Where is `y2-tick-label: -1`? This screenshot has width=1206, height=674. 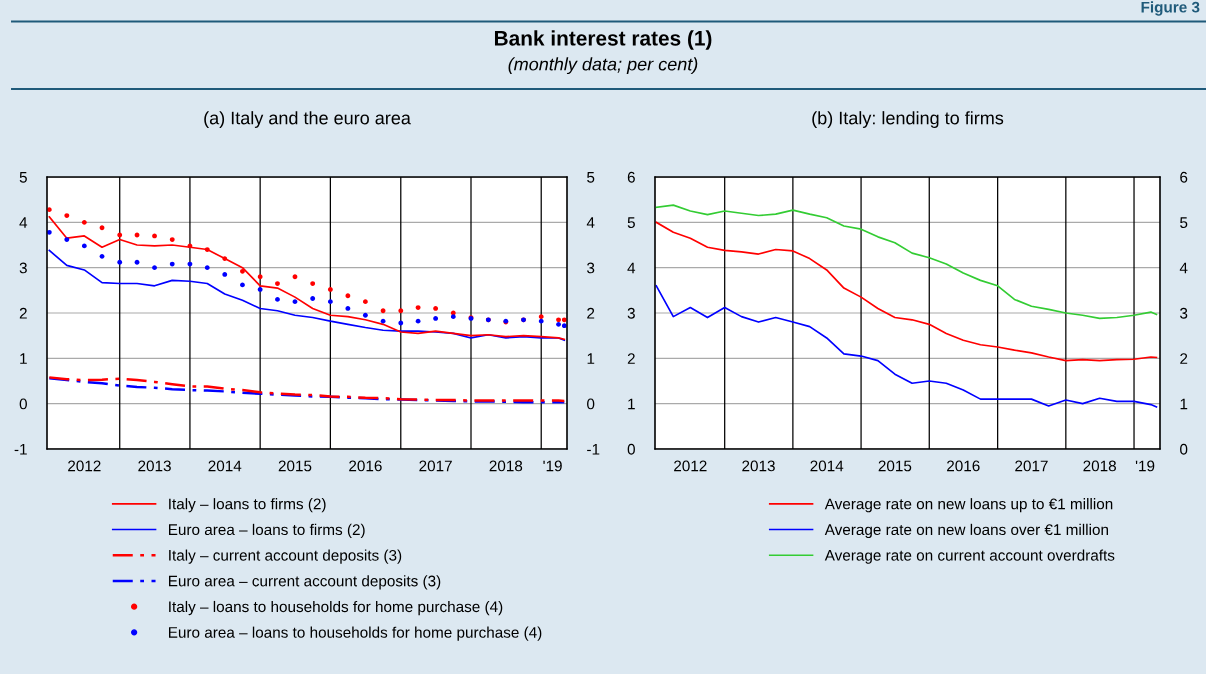
y2-tick-label: -1 is located at coordinates (593, 449).